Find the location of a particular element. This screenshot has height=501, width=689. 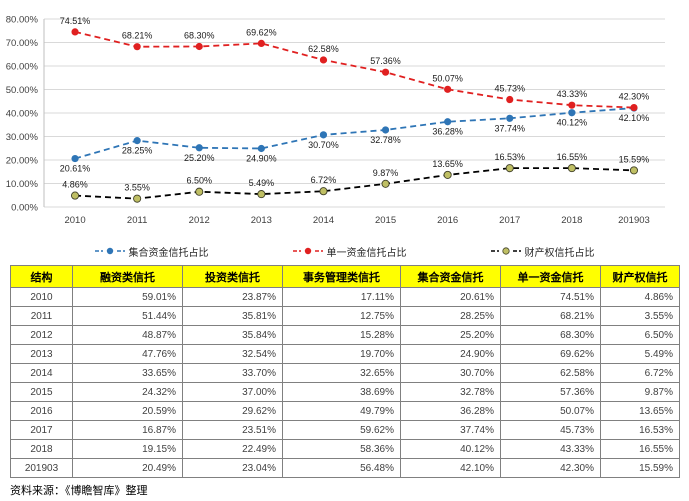

table-cell: 49.79% is located at coordinates (341, 411).